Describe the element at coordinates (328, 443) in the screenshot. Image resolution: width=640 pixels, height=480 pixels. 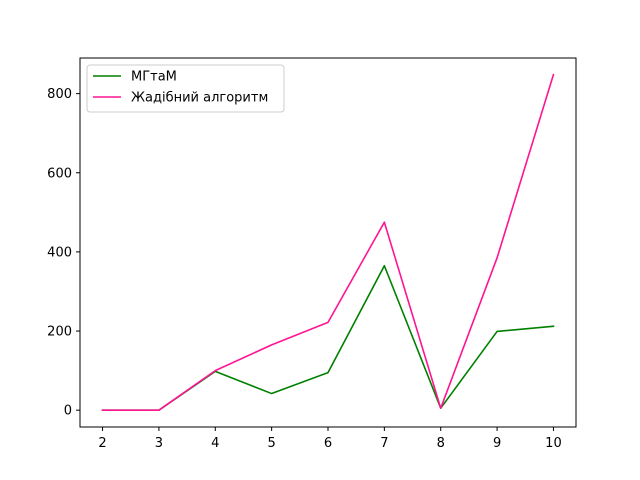
I see `x-tick-label: 6` at that location.